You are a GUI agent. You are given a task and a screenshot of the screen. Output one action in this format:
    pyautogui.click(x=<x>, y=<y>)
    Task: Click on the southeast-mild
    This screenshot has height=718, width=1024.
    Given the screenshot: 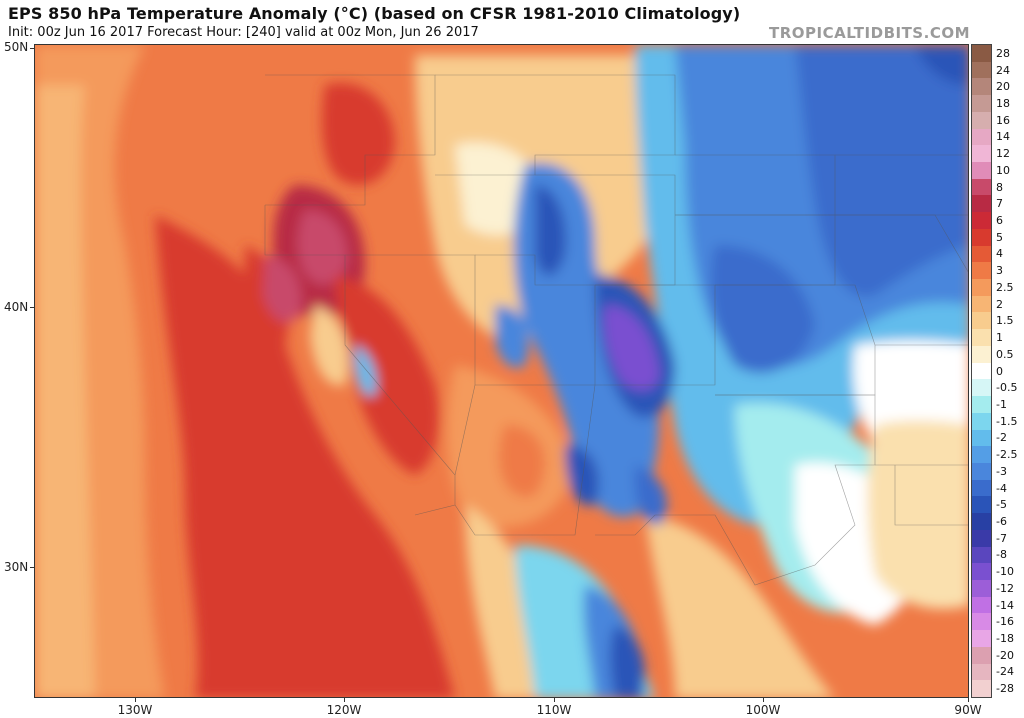 What is the action you would take?
    pyautogui.click(x=917, y=514)
    